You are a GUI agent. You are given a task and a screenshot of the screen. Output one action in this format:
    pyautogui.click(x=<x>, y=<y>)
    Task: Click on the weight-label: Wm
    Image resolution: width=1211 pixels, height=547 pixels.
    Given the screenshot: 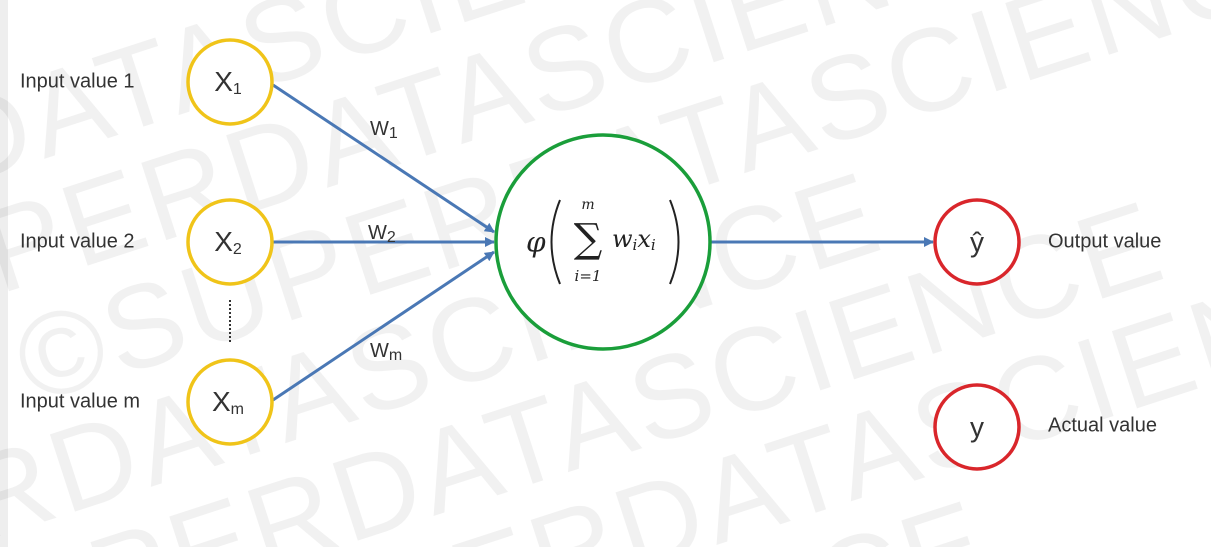 What is the action you would take?
    pyautogui.click(x=386, y=352)
    